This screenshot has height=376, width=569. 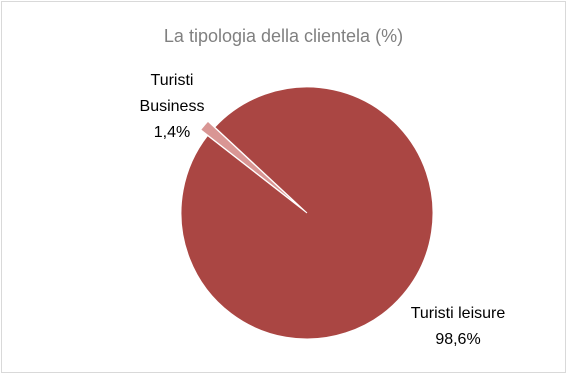 I want to click on pie-slice-turisti-business, so click(x=250, y=164).